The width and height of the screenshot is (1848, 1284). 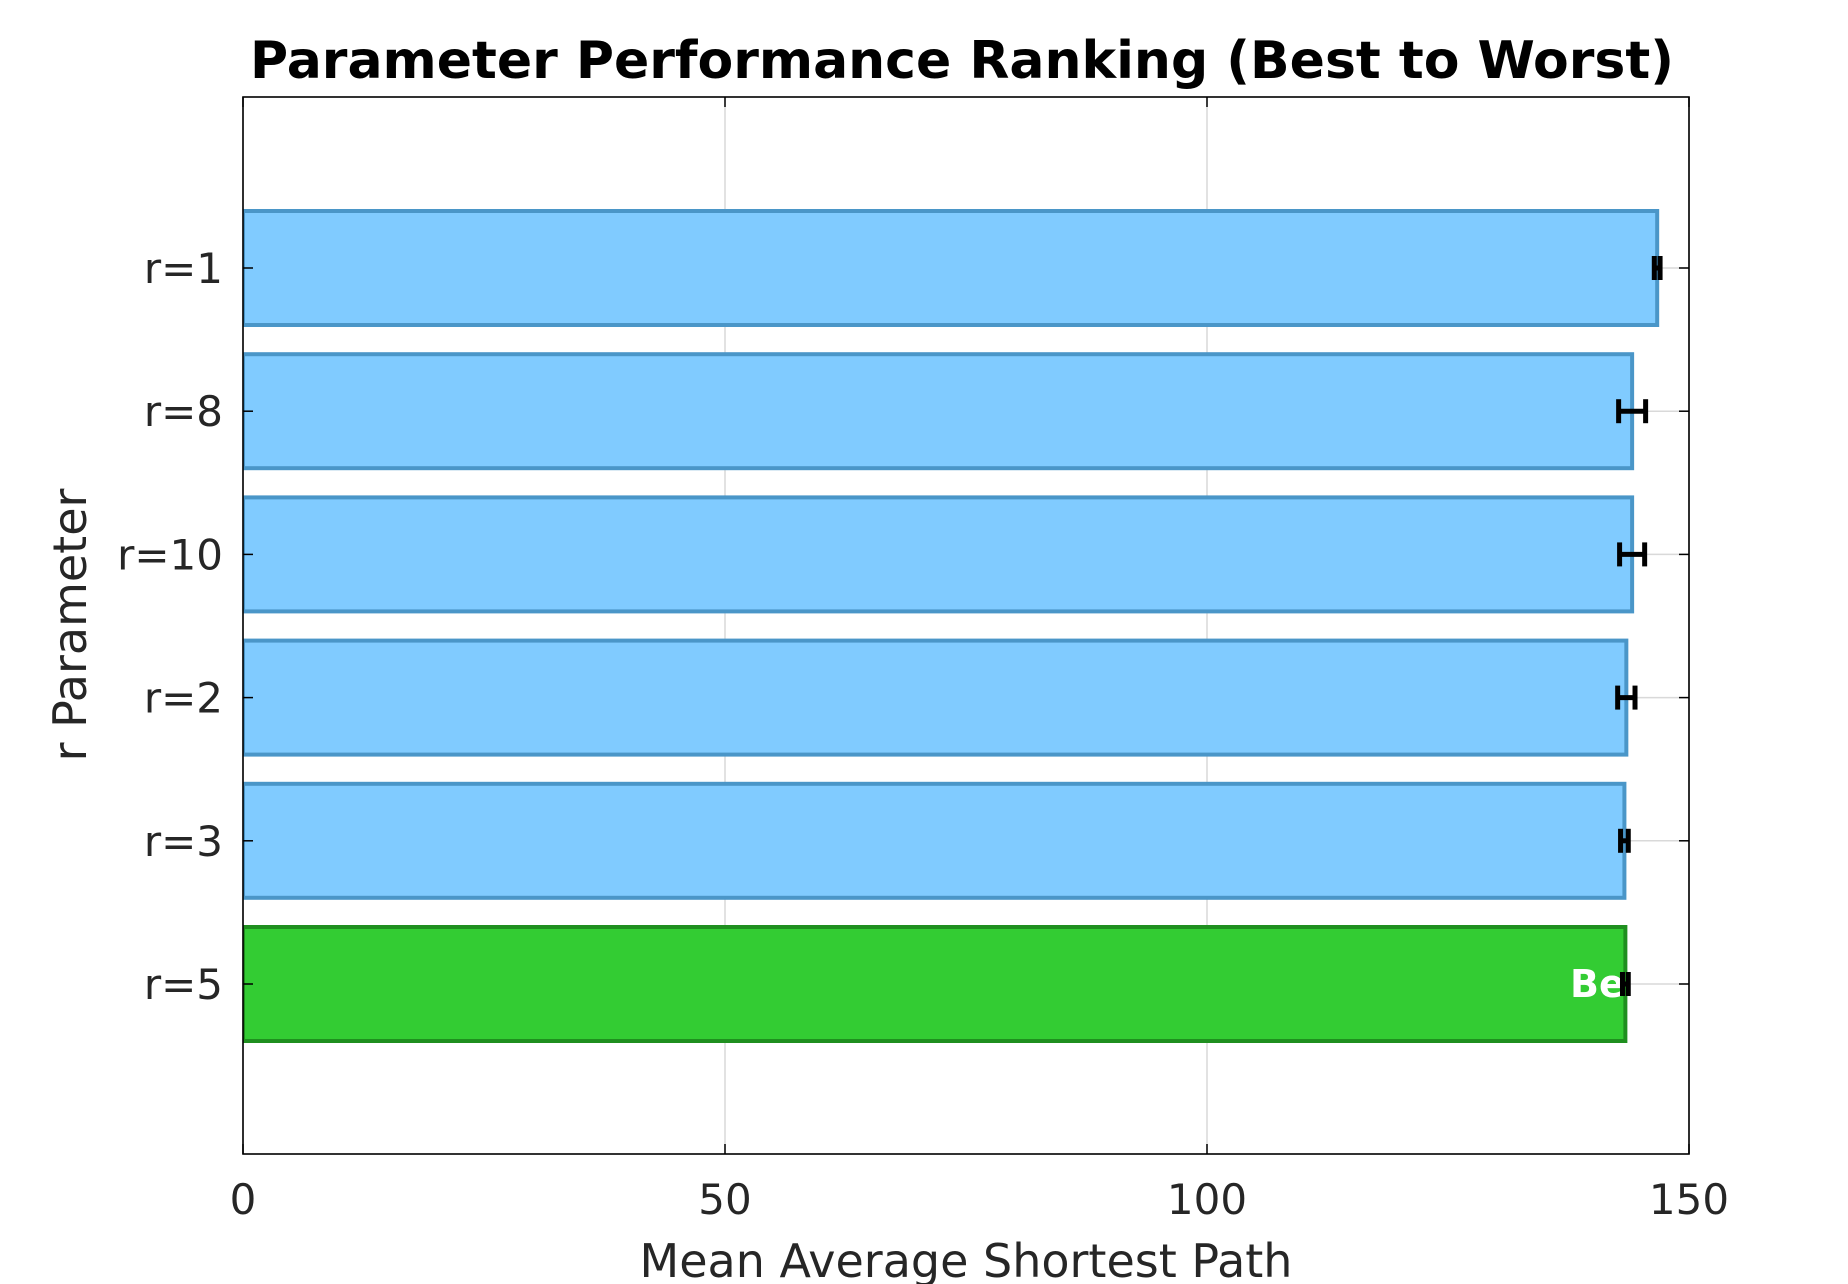 I want to click on y-tick-label: r=10, so click(x=170, y=554).